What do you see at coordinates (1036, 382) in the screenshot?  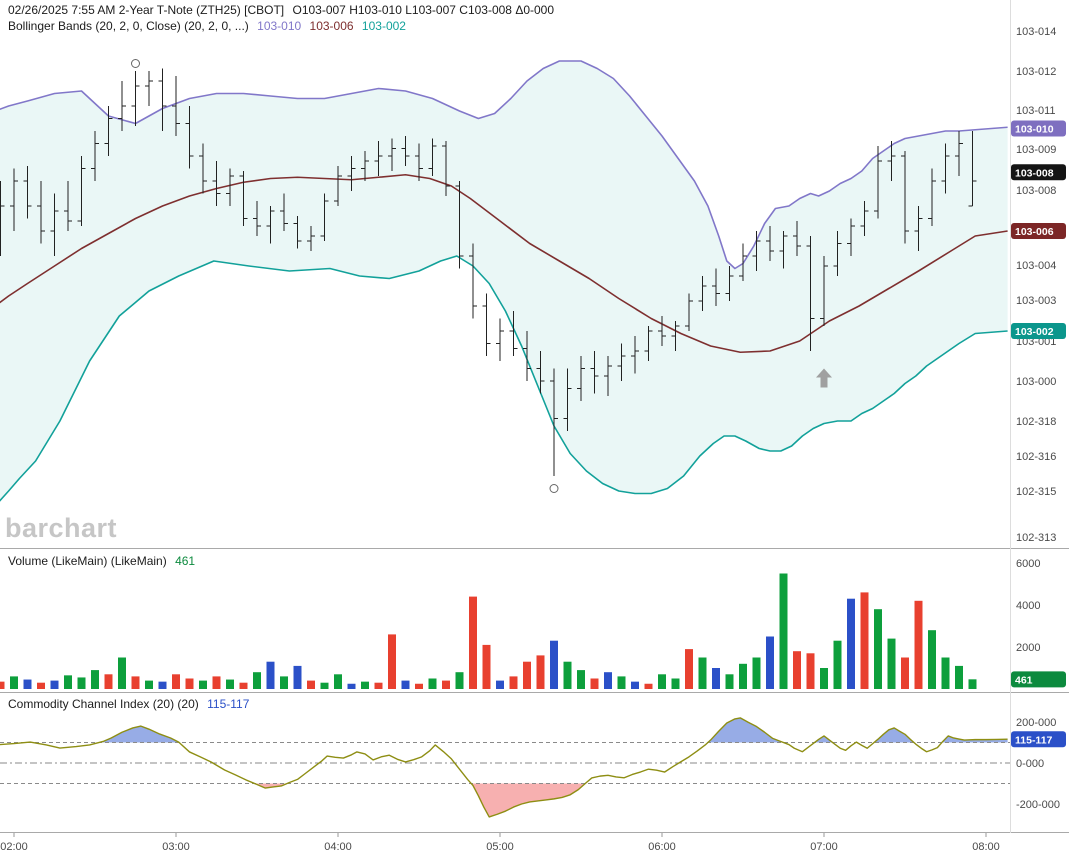 I see `y-axis-label: 103-000` at bounding box center [1036, 382].